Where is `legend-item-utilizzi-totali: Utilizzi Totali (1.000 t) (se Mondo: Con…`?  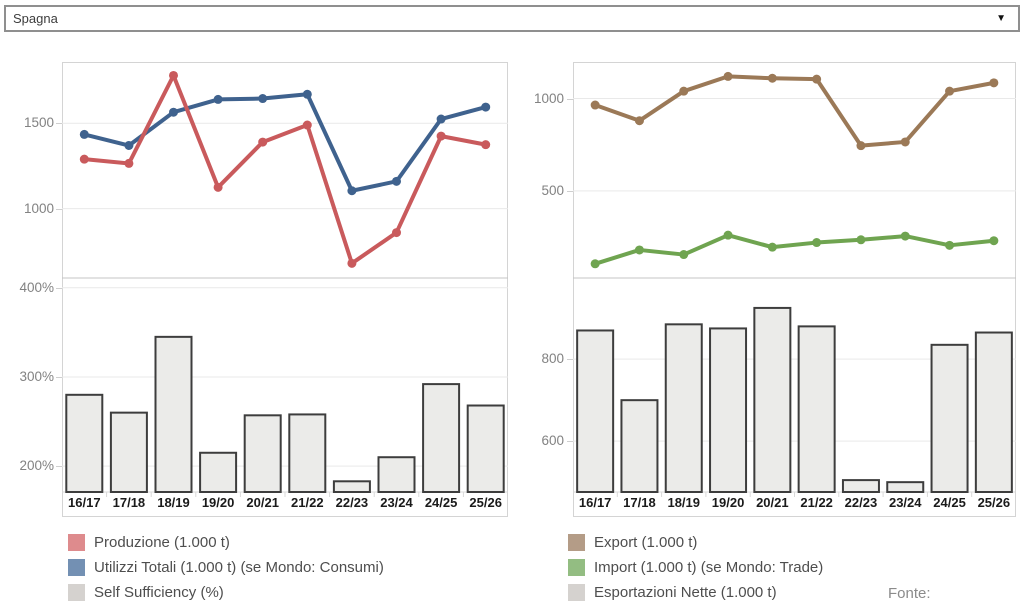 legend-item-utilizzi-totali: Utilizzi Totali (1.000 t) (se Mondo: Con… is located at coordinates (226, 567).